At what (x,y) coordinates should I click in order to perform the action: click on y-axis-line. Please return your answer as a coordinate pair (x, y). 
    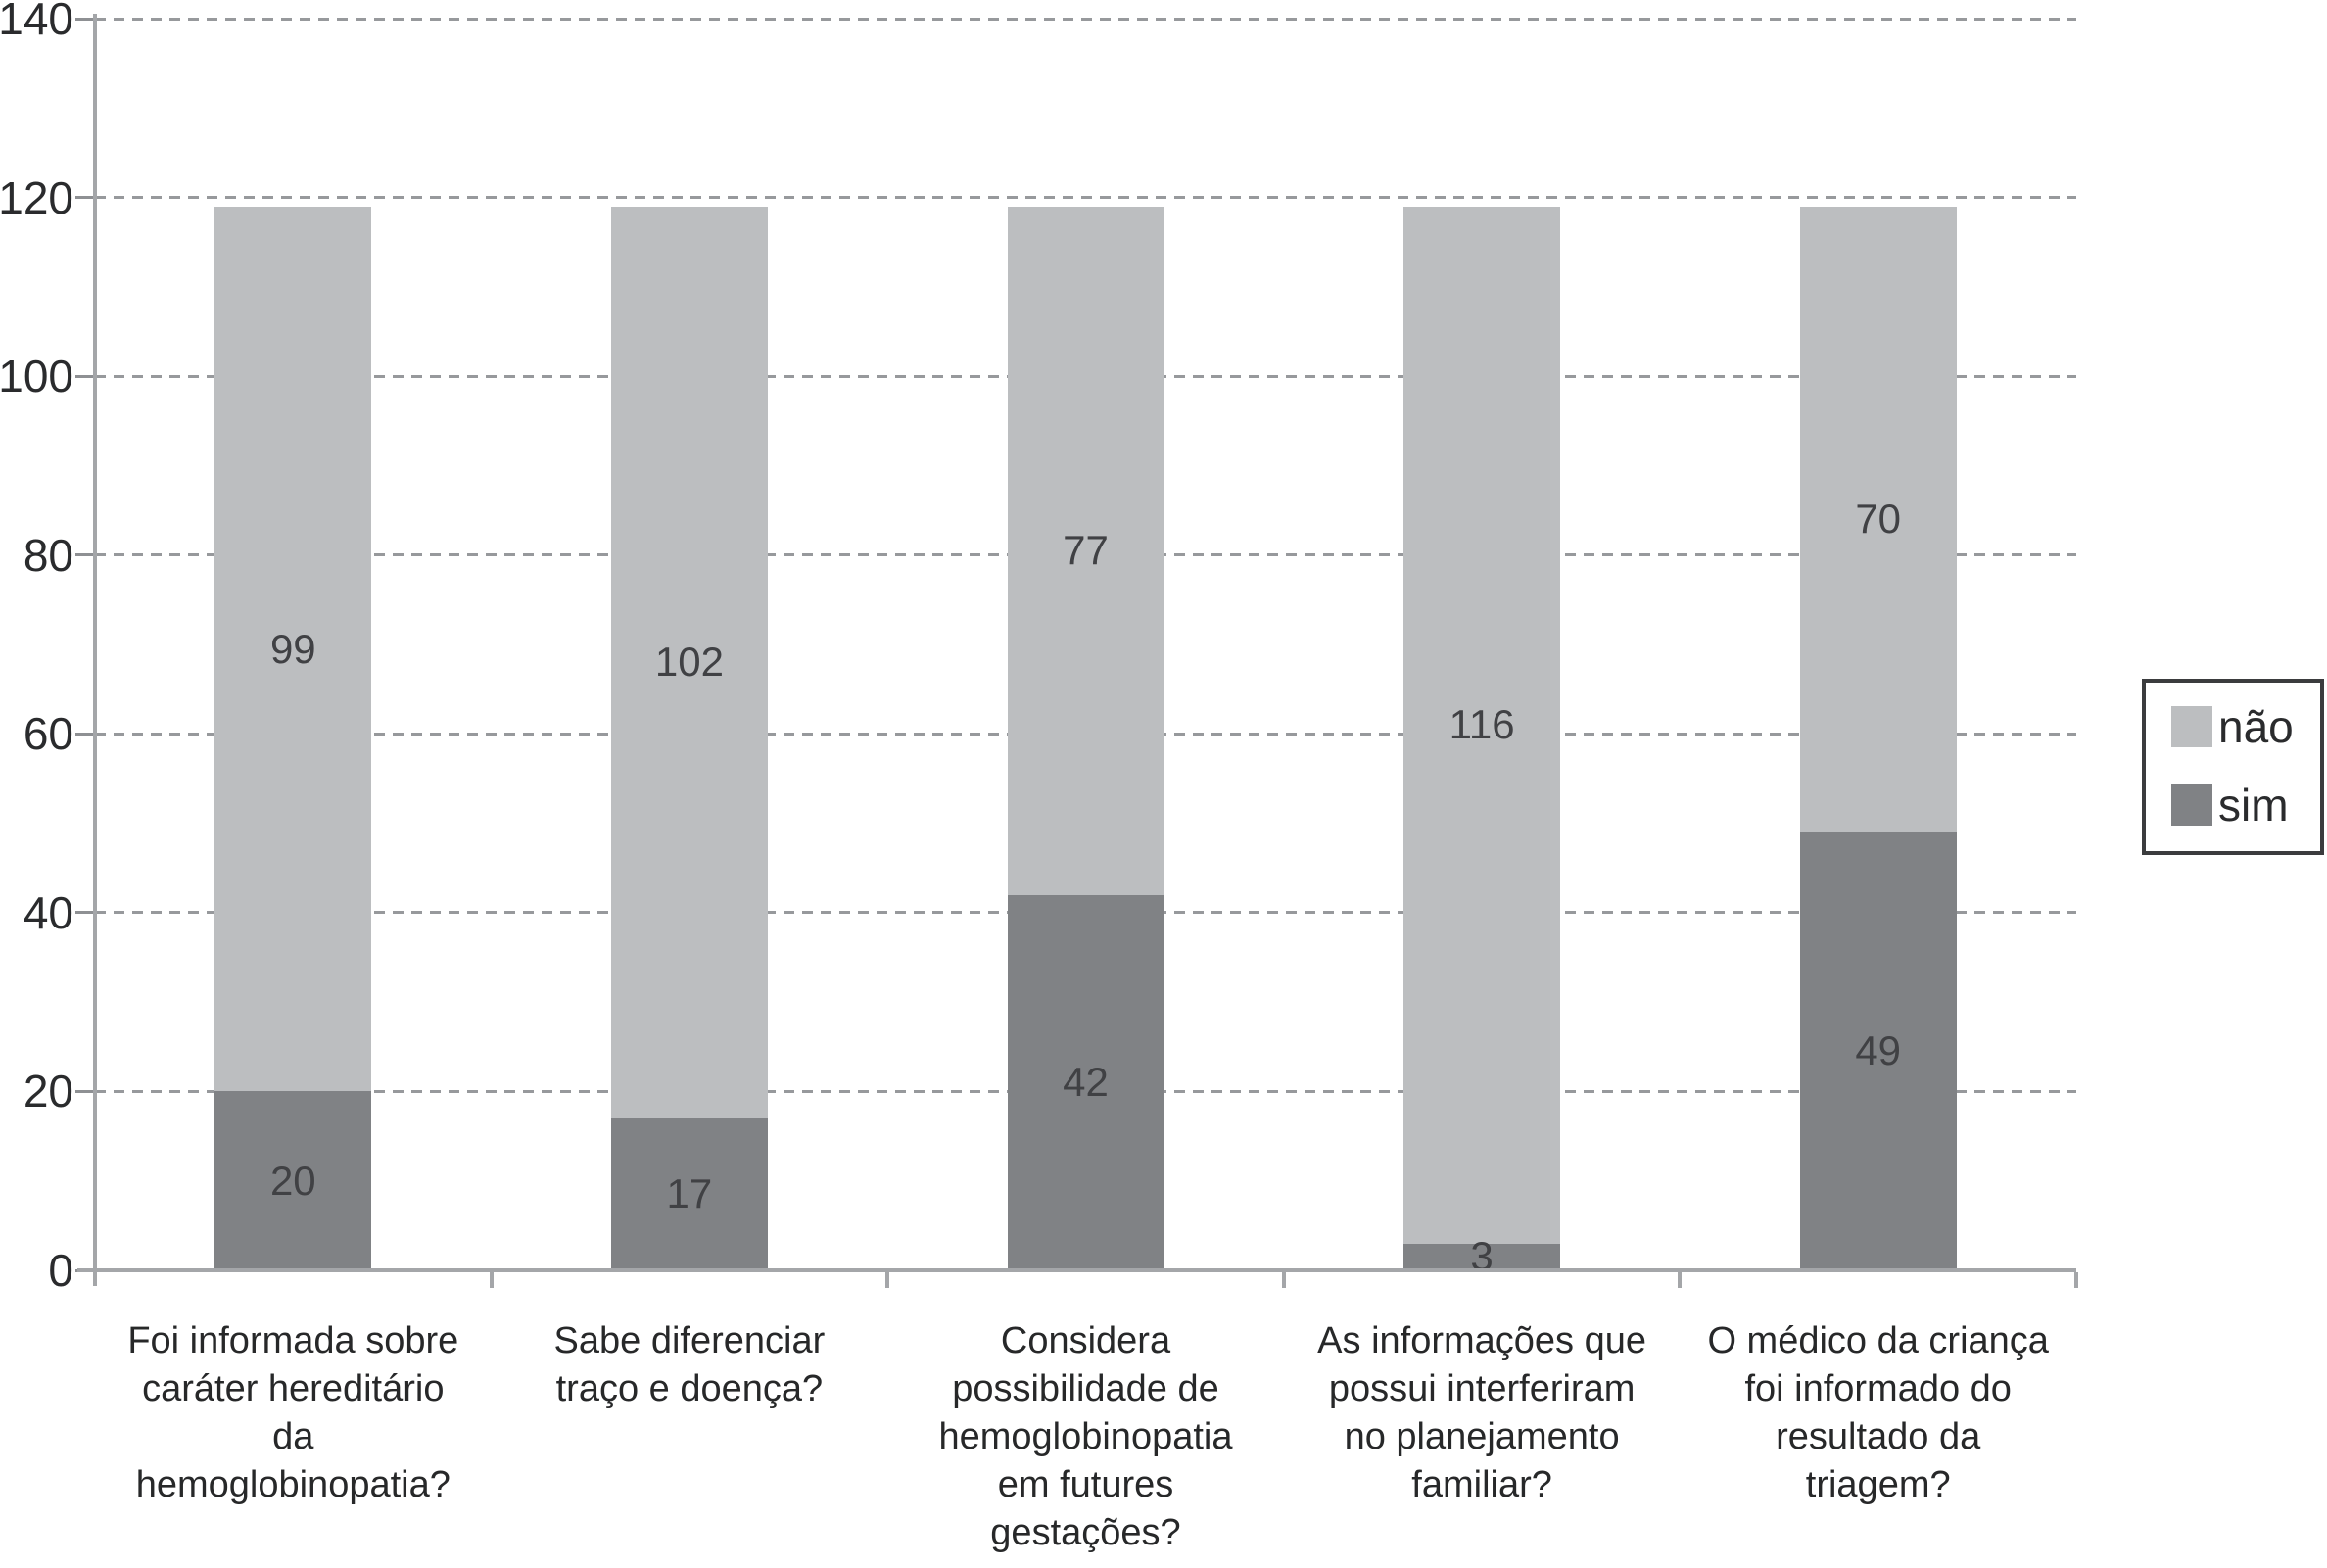
    Looking at the image, I should click on (95, 650).